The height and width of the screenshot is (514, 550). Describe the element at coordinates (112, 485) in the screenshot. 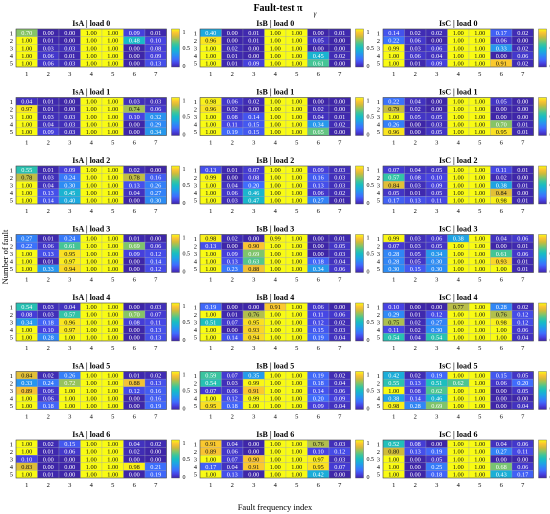

I see `x-tick-label: 5` at that location.